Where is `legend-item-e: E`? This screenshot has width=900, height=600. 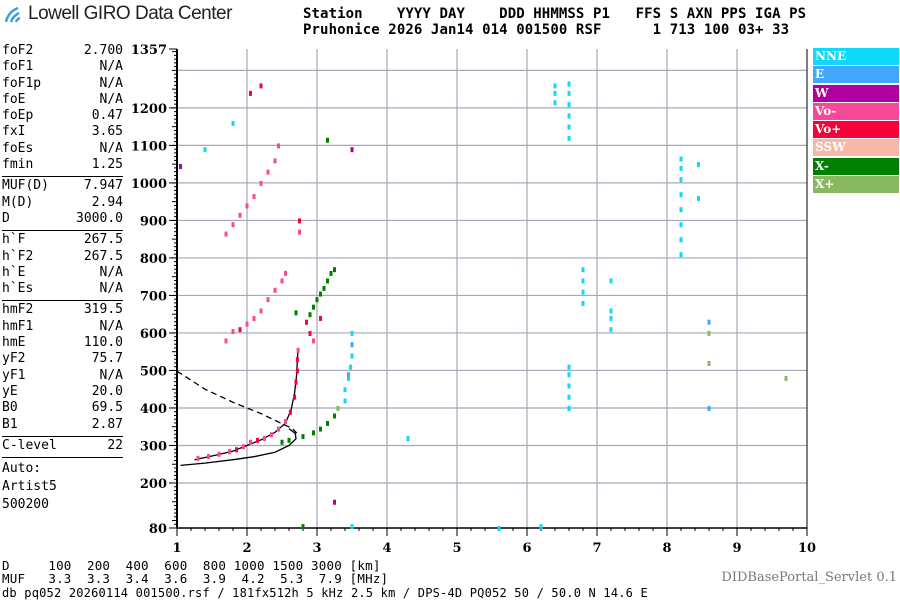 legend-item-e: E is located at coordinates (856, 75).